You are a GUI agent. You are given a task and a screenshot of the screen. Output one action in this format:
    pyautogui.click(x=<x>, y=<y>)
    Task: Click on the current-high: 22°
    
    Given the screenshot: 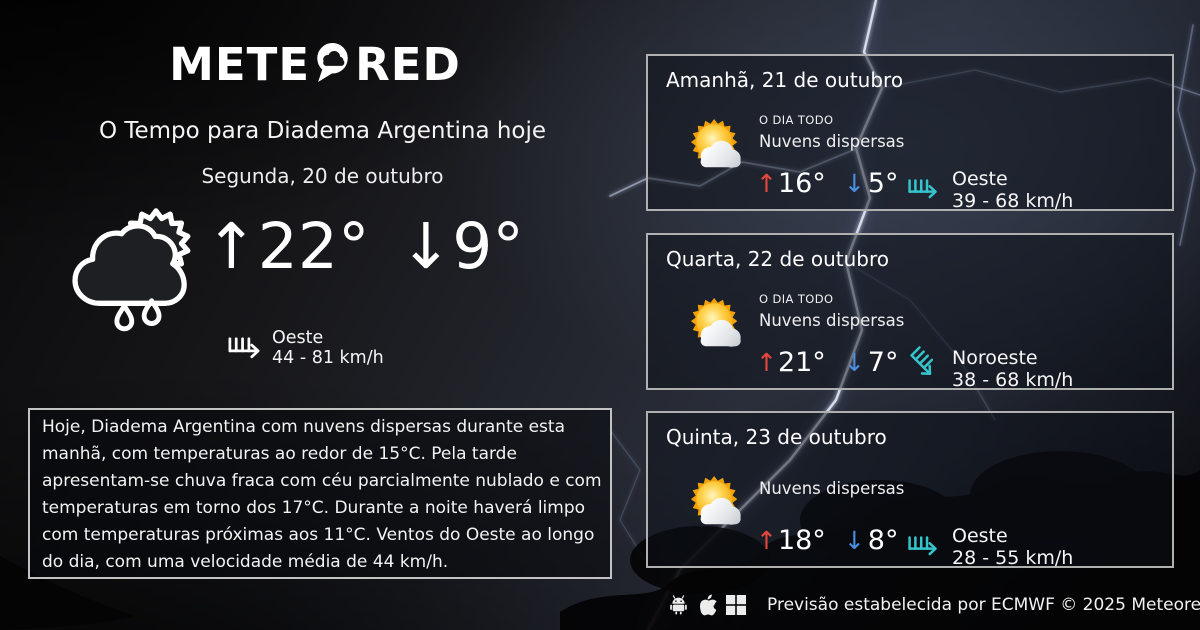 What is the action you would take?
    pyautogui.click(x=313, y=246)
    